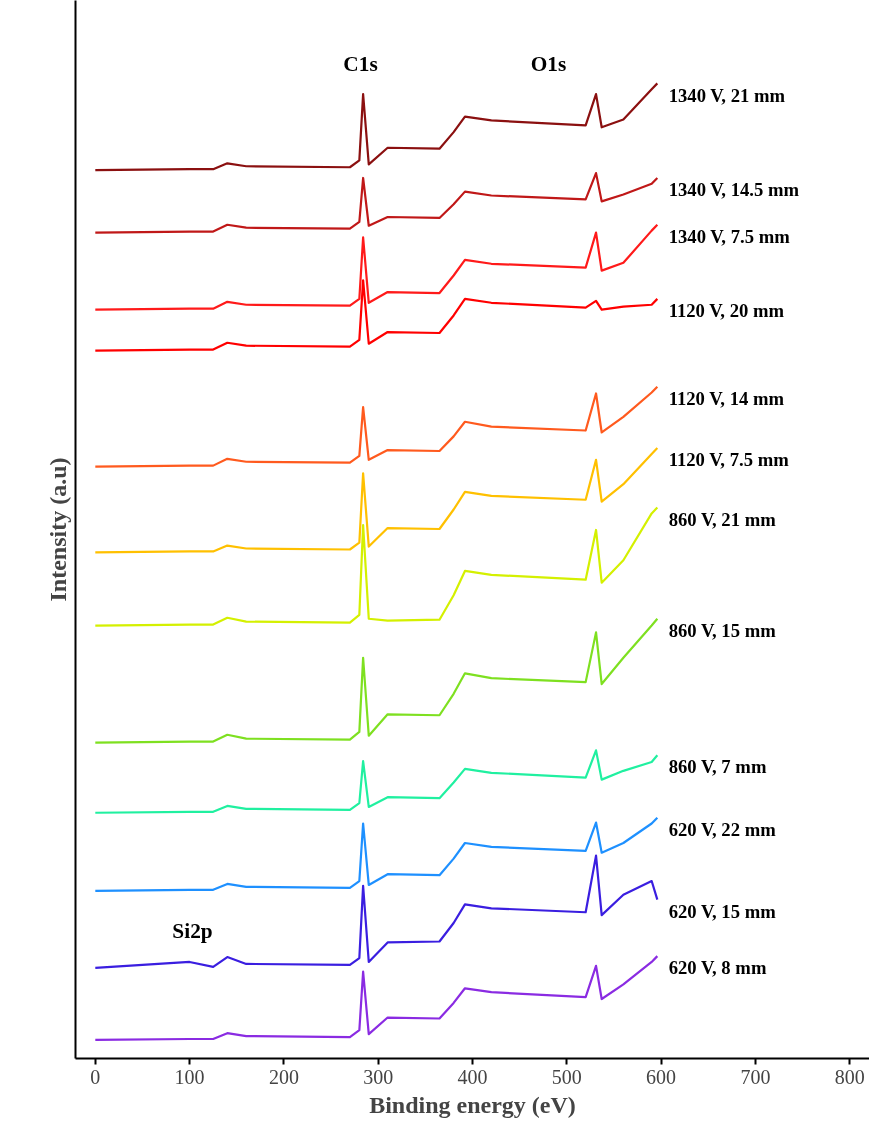 Image resolution: width=869 pixels, height=1130 pixels. I want to click on y-axis-title: Intensity (a.u), so click(57, 529).